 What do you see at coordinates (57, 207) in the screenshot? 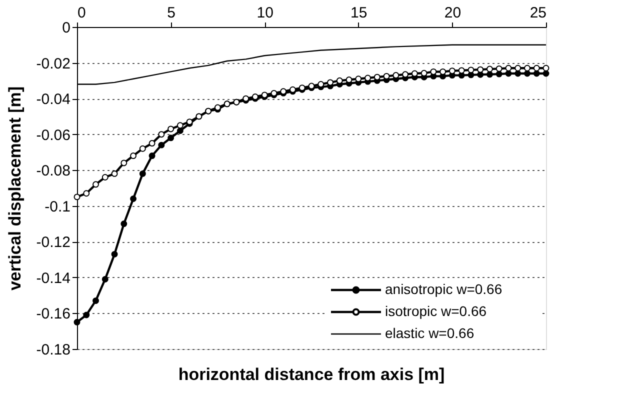
I see `y-tick-label: -0.1` at bounding box center [57, 207].